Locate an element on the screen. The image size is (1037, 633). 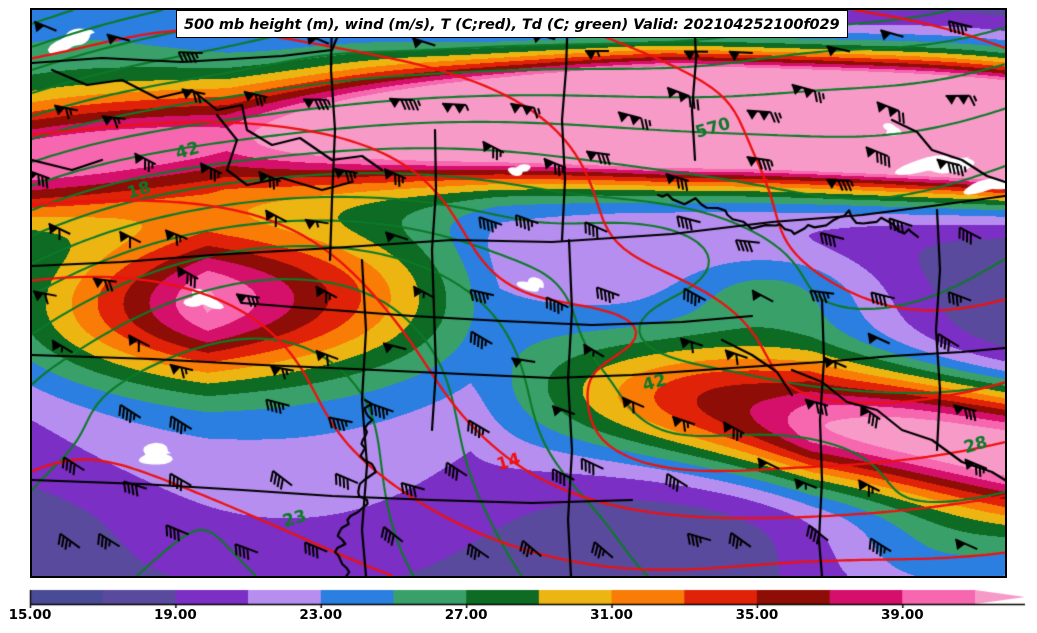
colorbar-tick-27: 27.00 is located at coordinates (466, 615).